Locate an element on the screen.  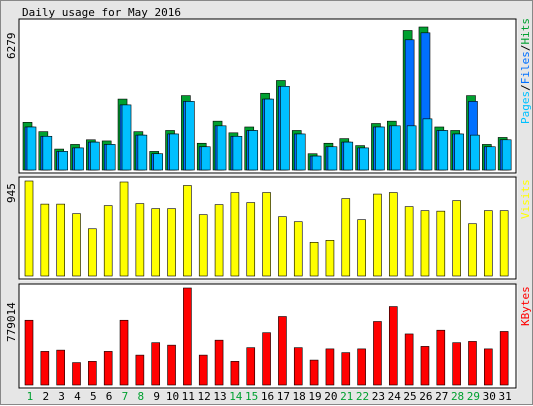
day-label: 12 is located at coordinates (204, 396).